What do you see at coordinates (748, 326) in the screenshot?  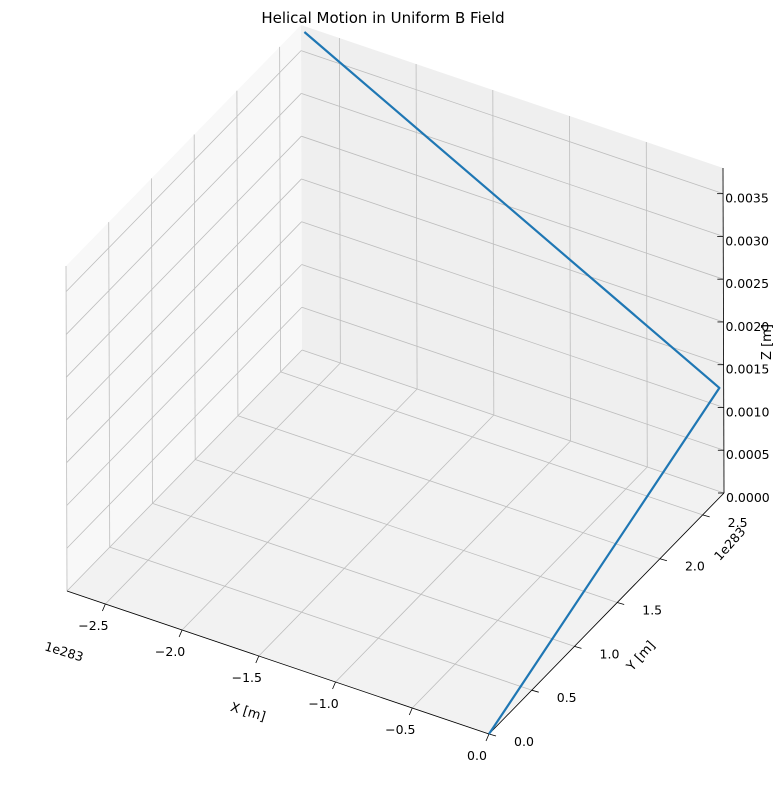 I see `z-tick-label: 0.0020` at bounding box center [748, 326].